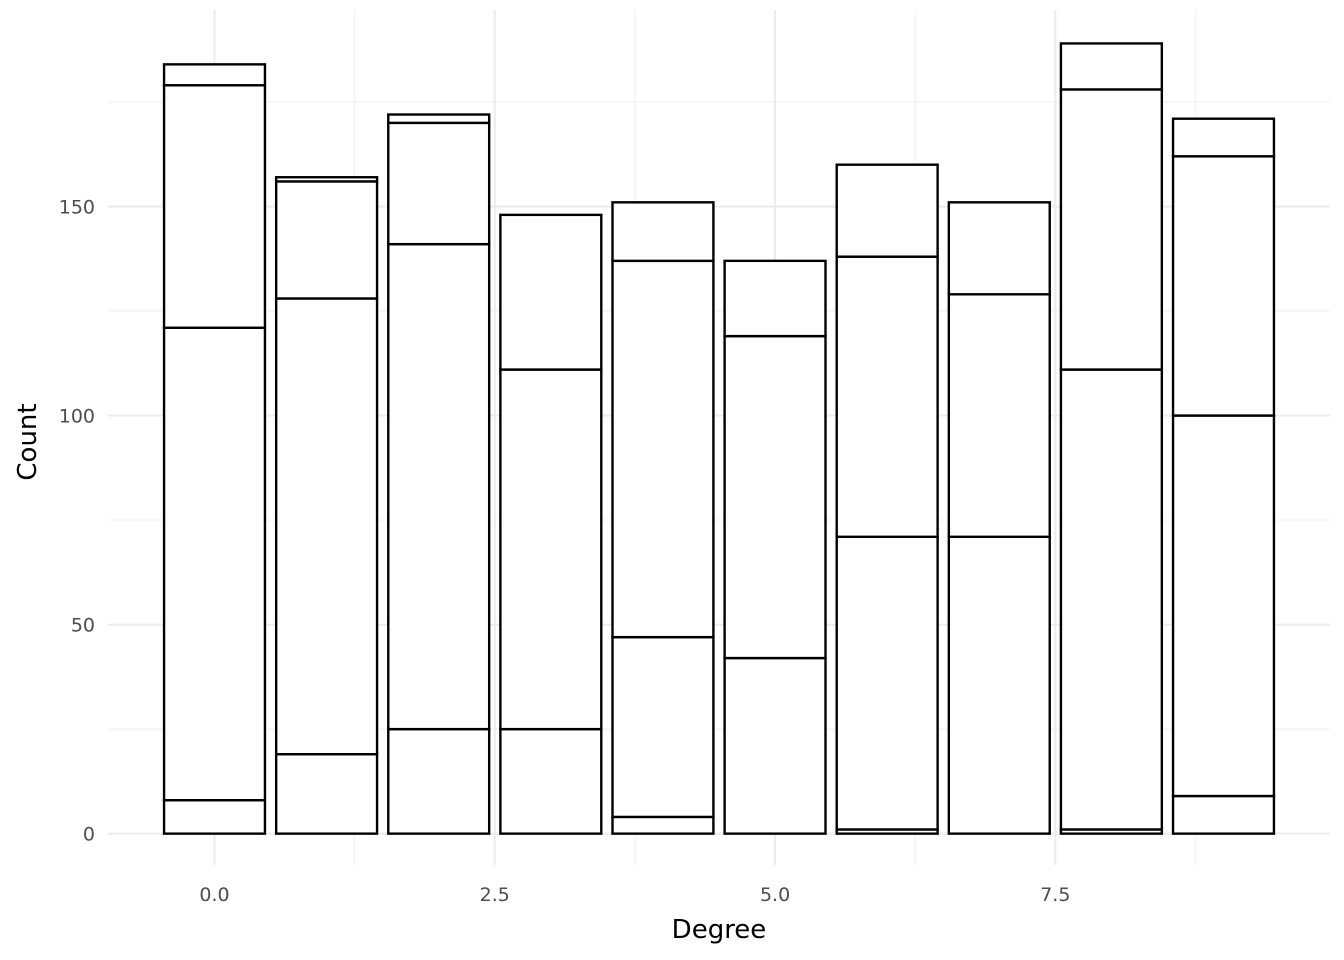  What do you see at coordinates (214, 895) in the screenshot?
I see `x-tick-label: 0.0` at bounding box center [214, 895].